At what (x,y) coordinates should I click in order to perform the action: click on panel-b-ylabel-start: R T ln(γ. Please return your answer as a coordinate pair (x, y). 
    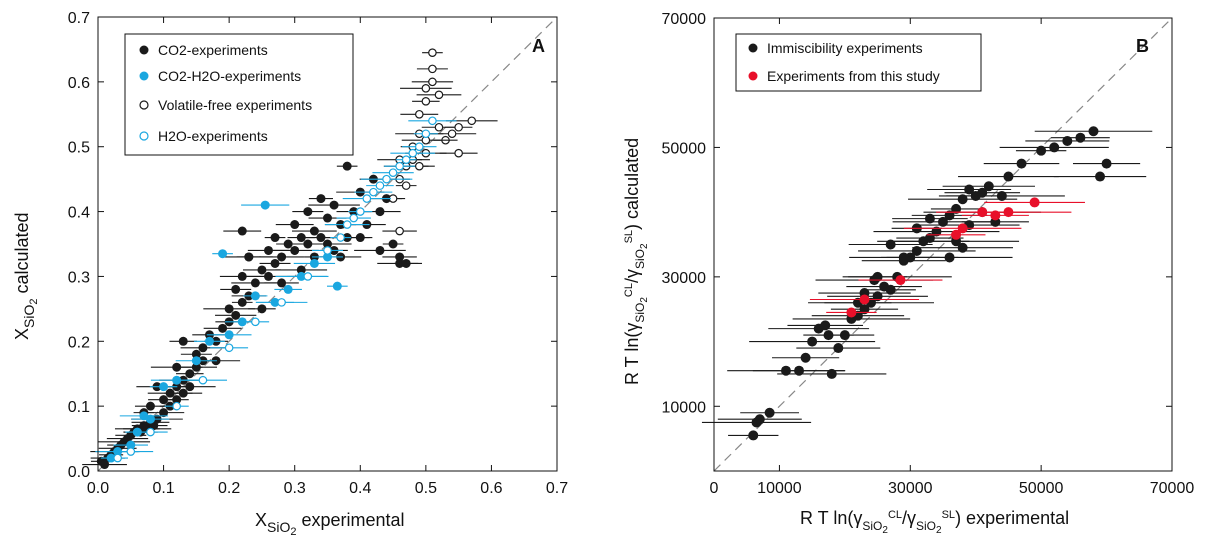
    Looking at the image, I should click on (632, 354).